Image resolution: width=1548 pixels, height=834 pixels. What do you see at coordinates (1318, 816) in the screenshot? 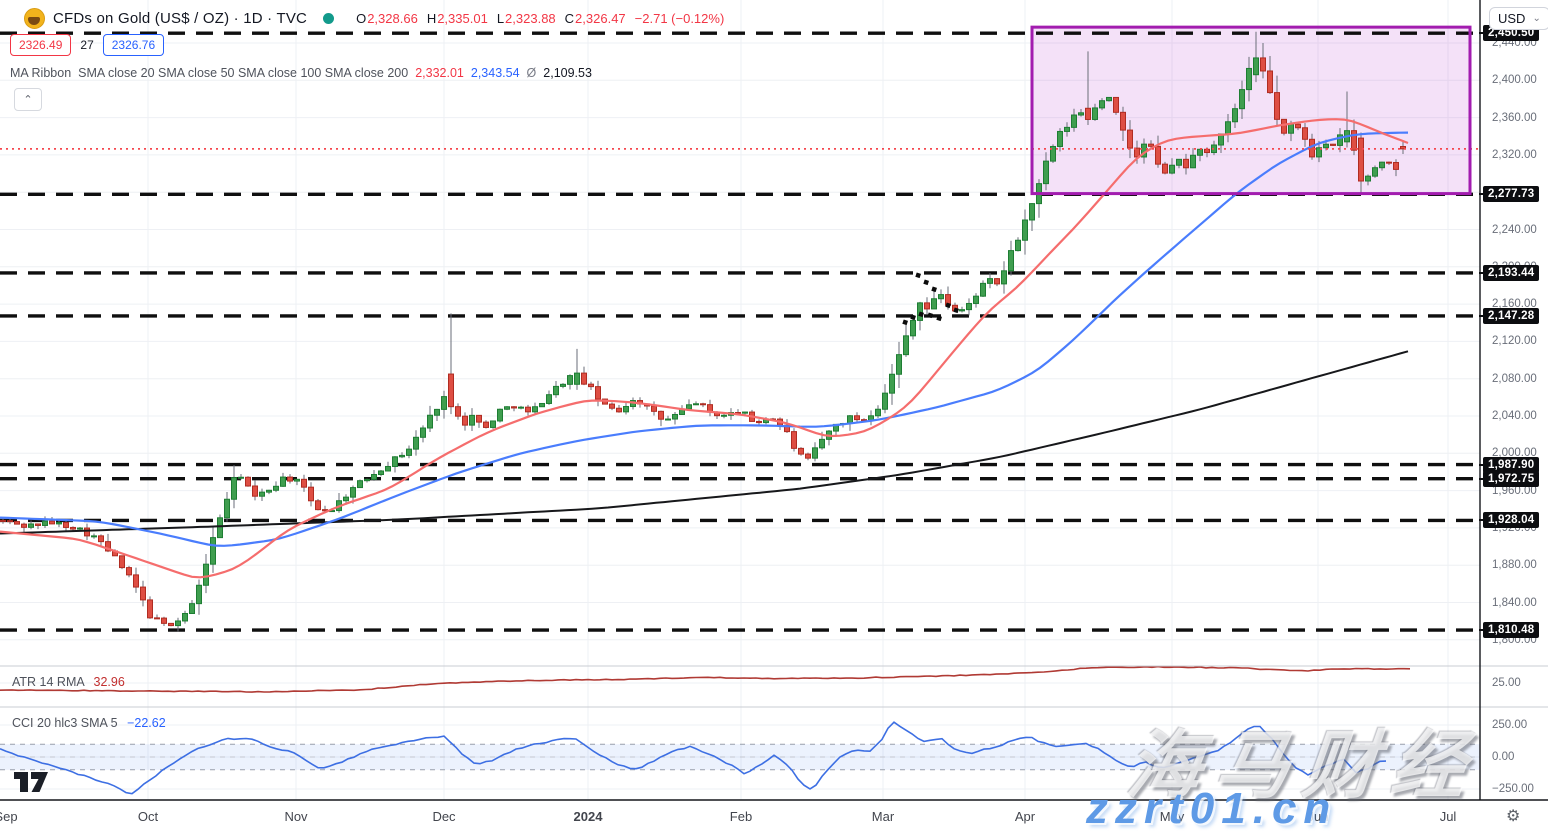
I see `time-axis-label: Jun` at bounding box center [1318, 816].